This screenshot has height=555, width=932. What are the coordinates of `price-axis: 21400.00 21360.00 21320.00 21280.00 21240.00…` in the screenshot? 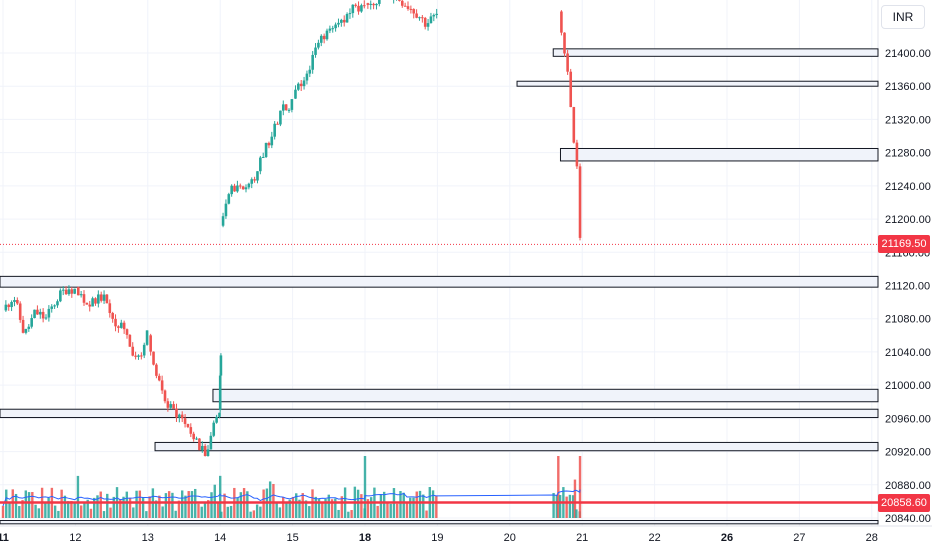 It's located at (908, 286).